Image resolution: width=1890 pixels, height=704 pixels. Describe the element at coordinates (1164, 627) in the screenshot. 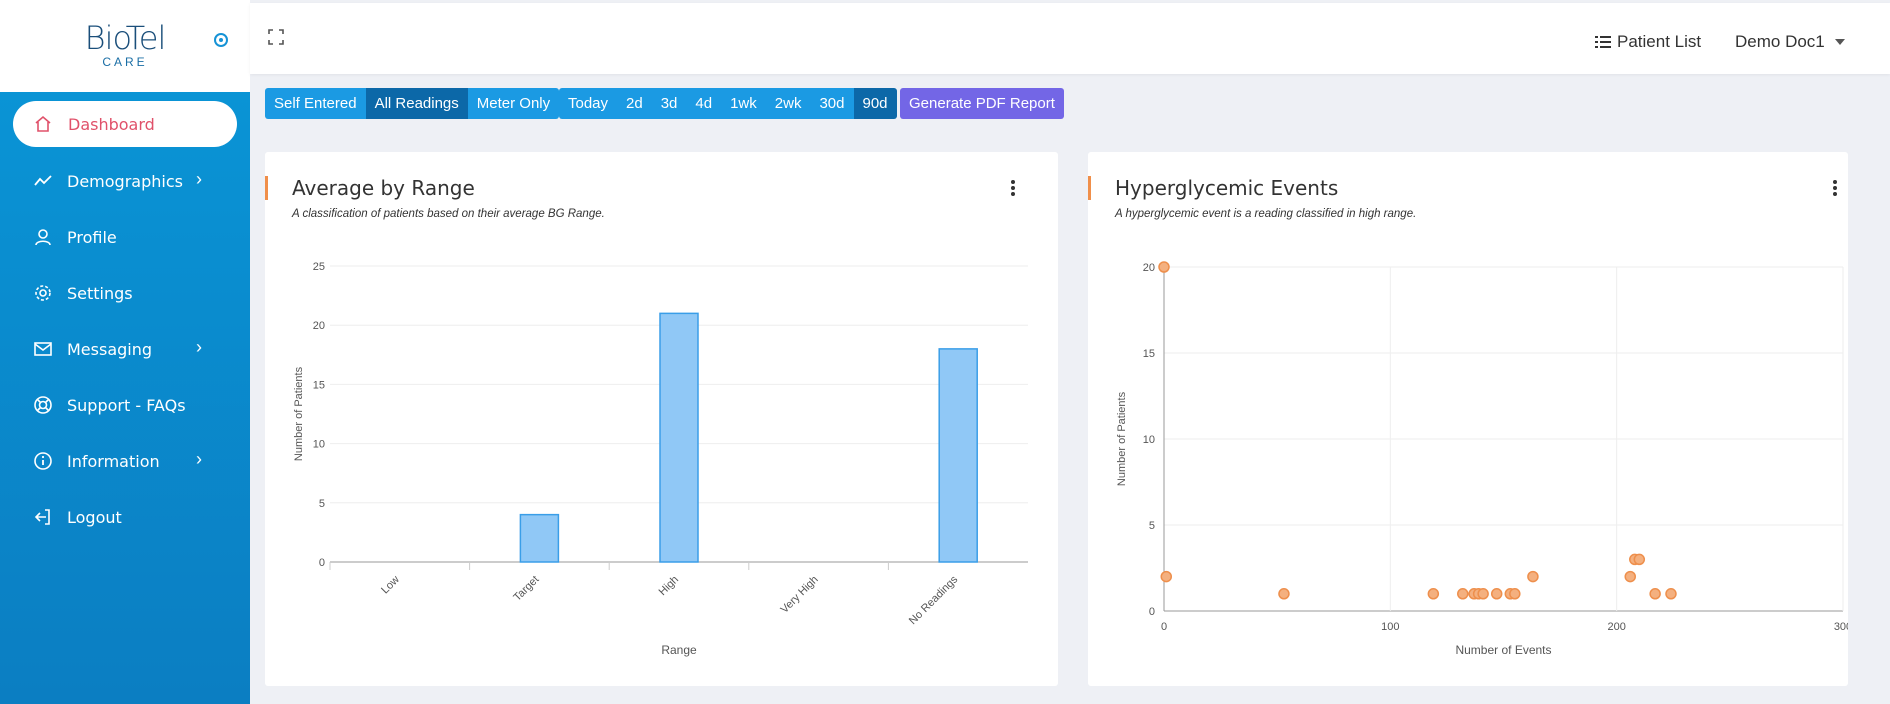

I see `x-tick-label: 0` at that location.